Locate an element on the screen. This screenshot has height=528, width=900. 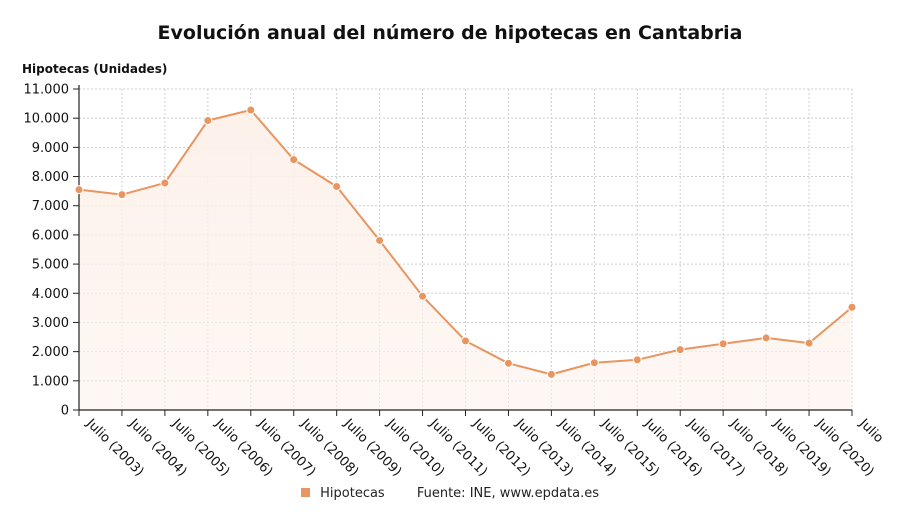
y-tick-label: 6.000 is located at coordinates (50, 235).